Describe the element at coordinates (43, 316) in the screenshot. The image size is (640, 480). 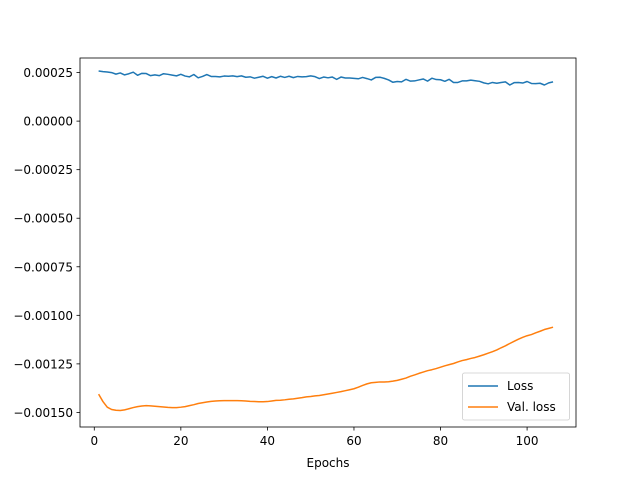
I see `y-tick-label: −0.00100` at that location.